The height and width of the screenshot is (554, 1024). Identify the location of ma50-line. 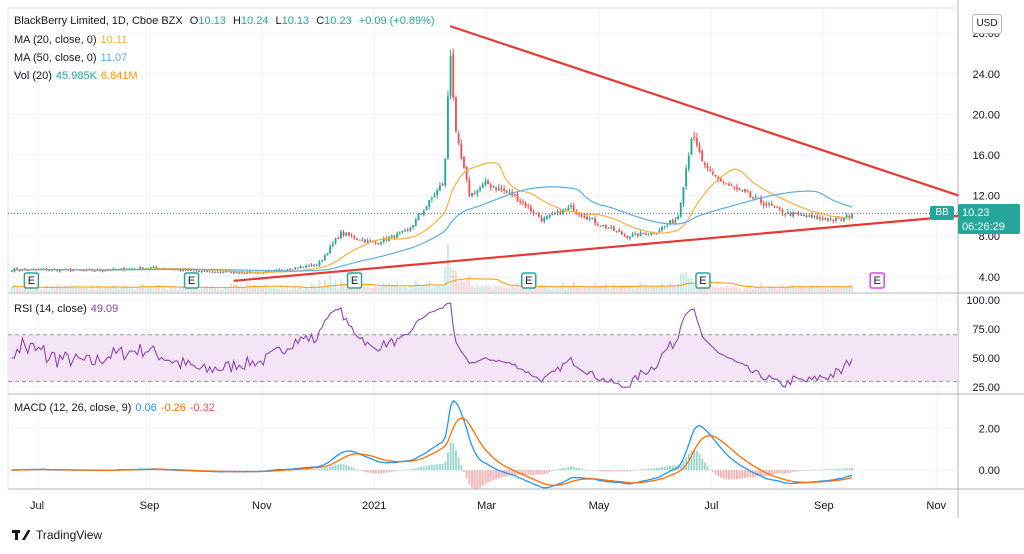
(432, 229).